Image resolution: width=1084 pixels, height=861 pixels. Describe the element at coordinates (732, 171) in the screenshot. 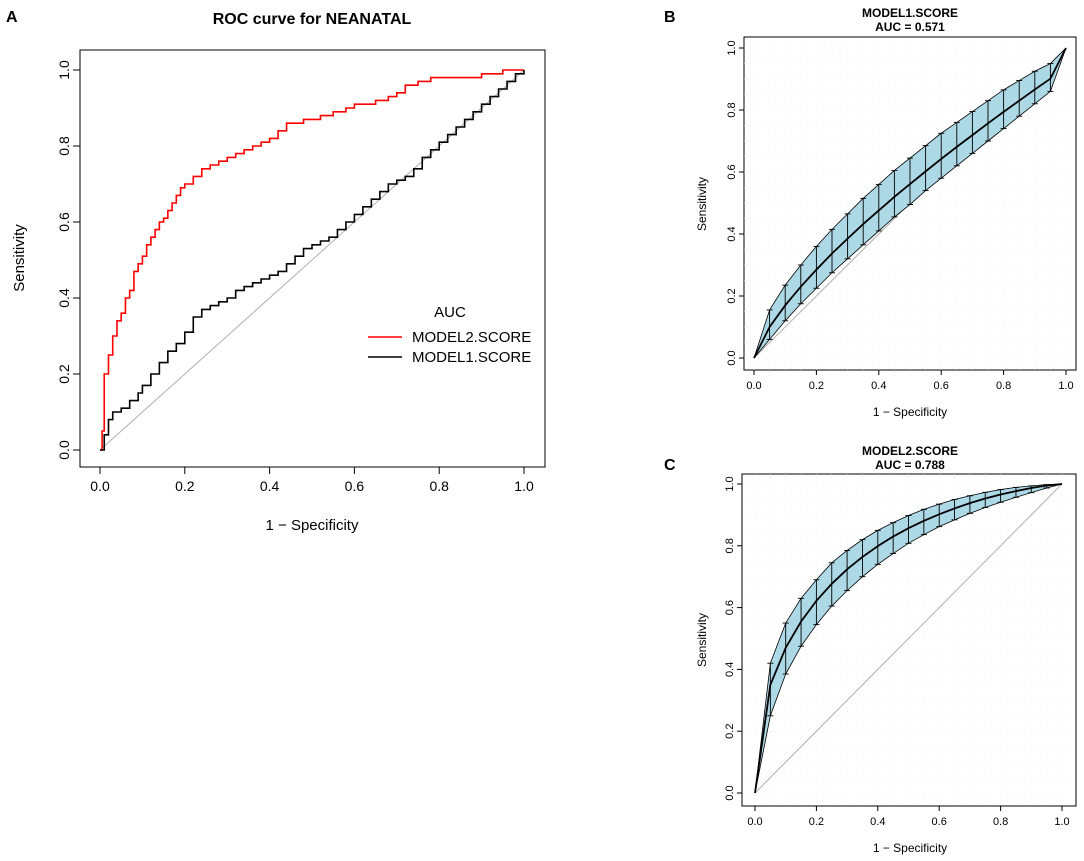

I see `panel-b-ytick-label: 0.6` at that location.